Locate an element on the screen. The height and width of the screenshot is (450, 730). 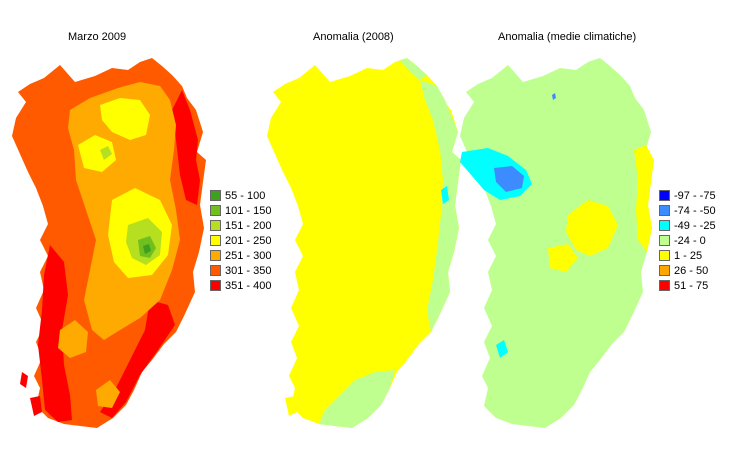
legend-label: 101 - 150 is located at coordinates (248, 210).